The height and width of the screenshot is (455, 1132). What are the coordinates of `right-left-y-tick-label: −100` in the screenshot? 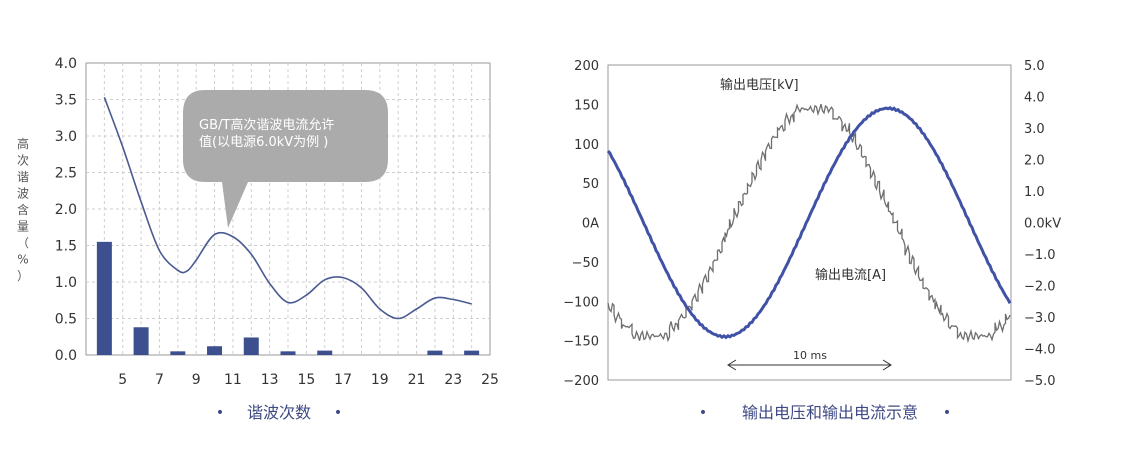 It's located at (581, 302).